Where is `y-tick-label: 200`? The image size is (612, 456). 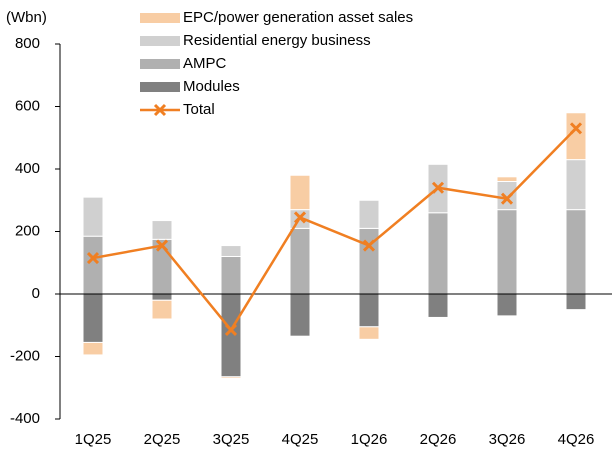 y-tick-label: 200 is located at coordinates (27, 230).